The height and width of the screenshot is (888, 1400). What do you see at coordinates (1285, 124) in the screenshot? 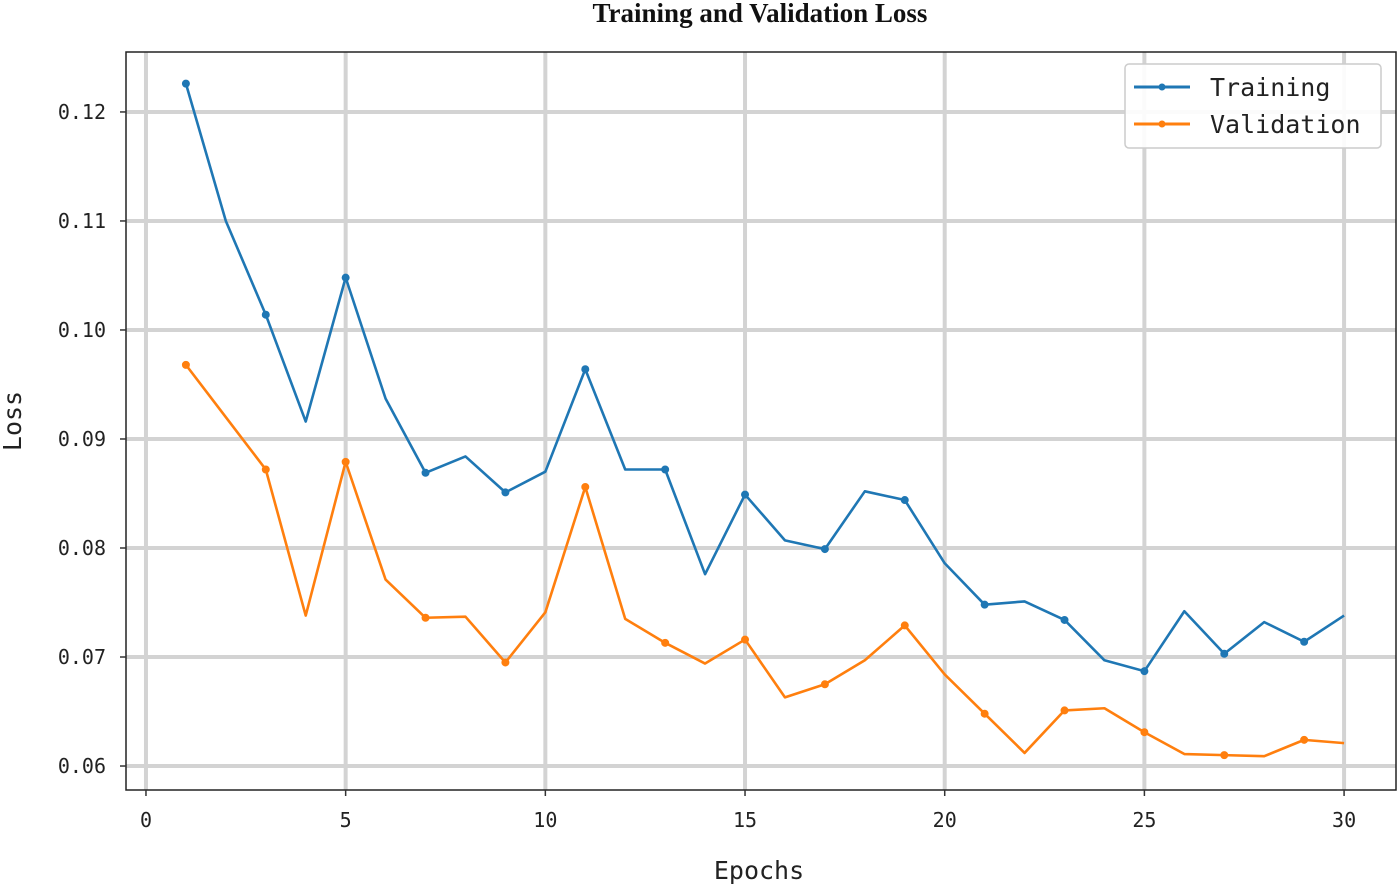
I see `legend-label-validation: Validation` at bounding box center [1285, 124].